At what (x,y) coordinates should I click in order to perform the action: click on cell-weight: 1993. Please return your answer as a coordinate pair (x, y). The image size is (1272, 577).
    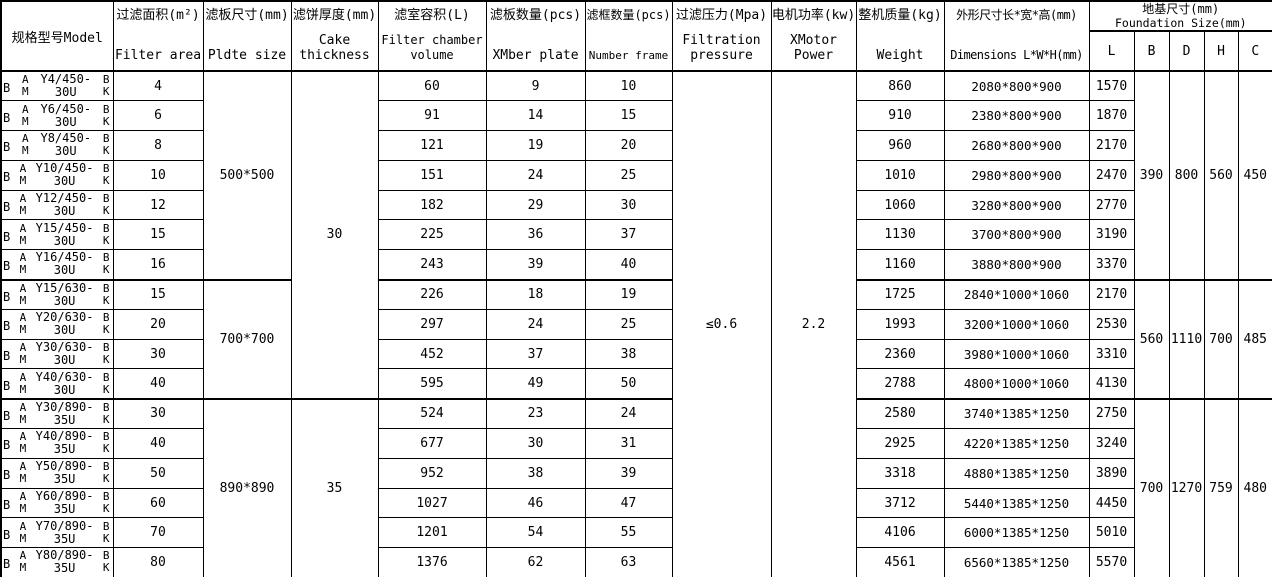
    Looking at the image, I should click on (900, 324).